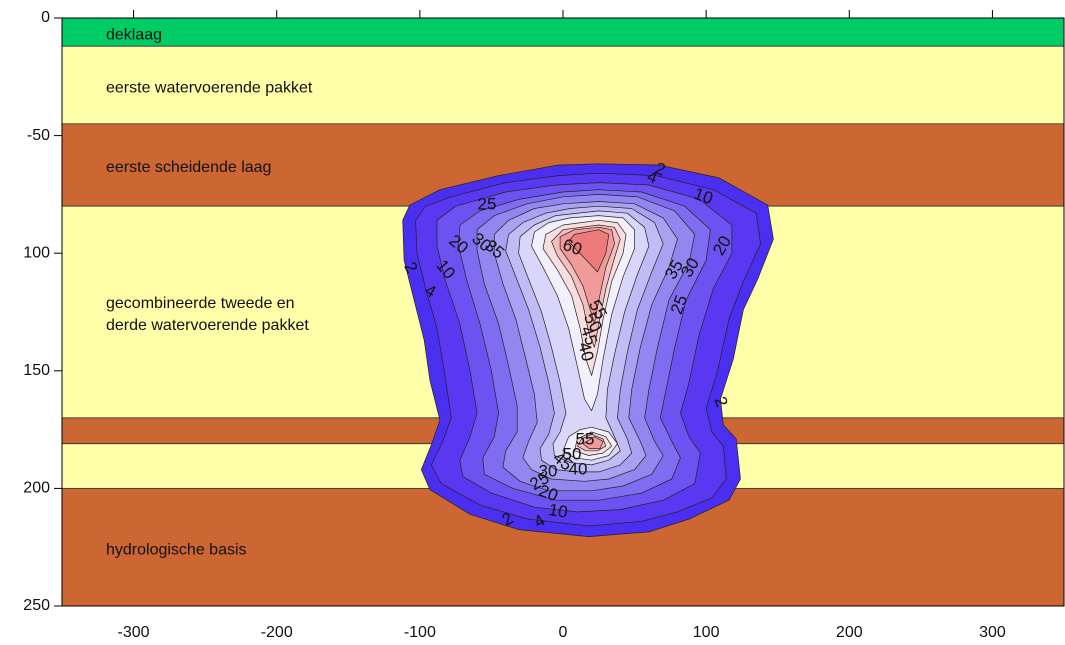  I want to click on x-tick-label: 200, so click(849, 632).